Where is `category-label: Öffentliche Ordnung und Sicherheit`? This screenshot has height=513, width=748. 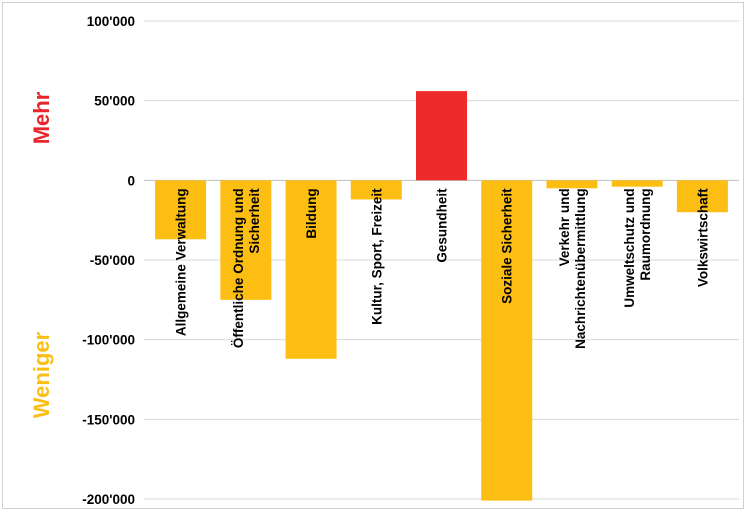 category-label: Öffentliche Ordnung und Sicherheit is located at coordinates (246, 268).